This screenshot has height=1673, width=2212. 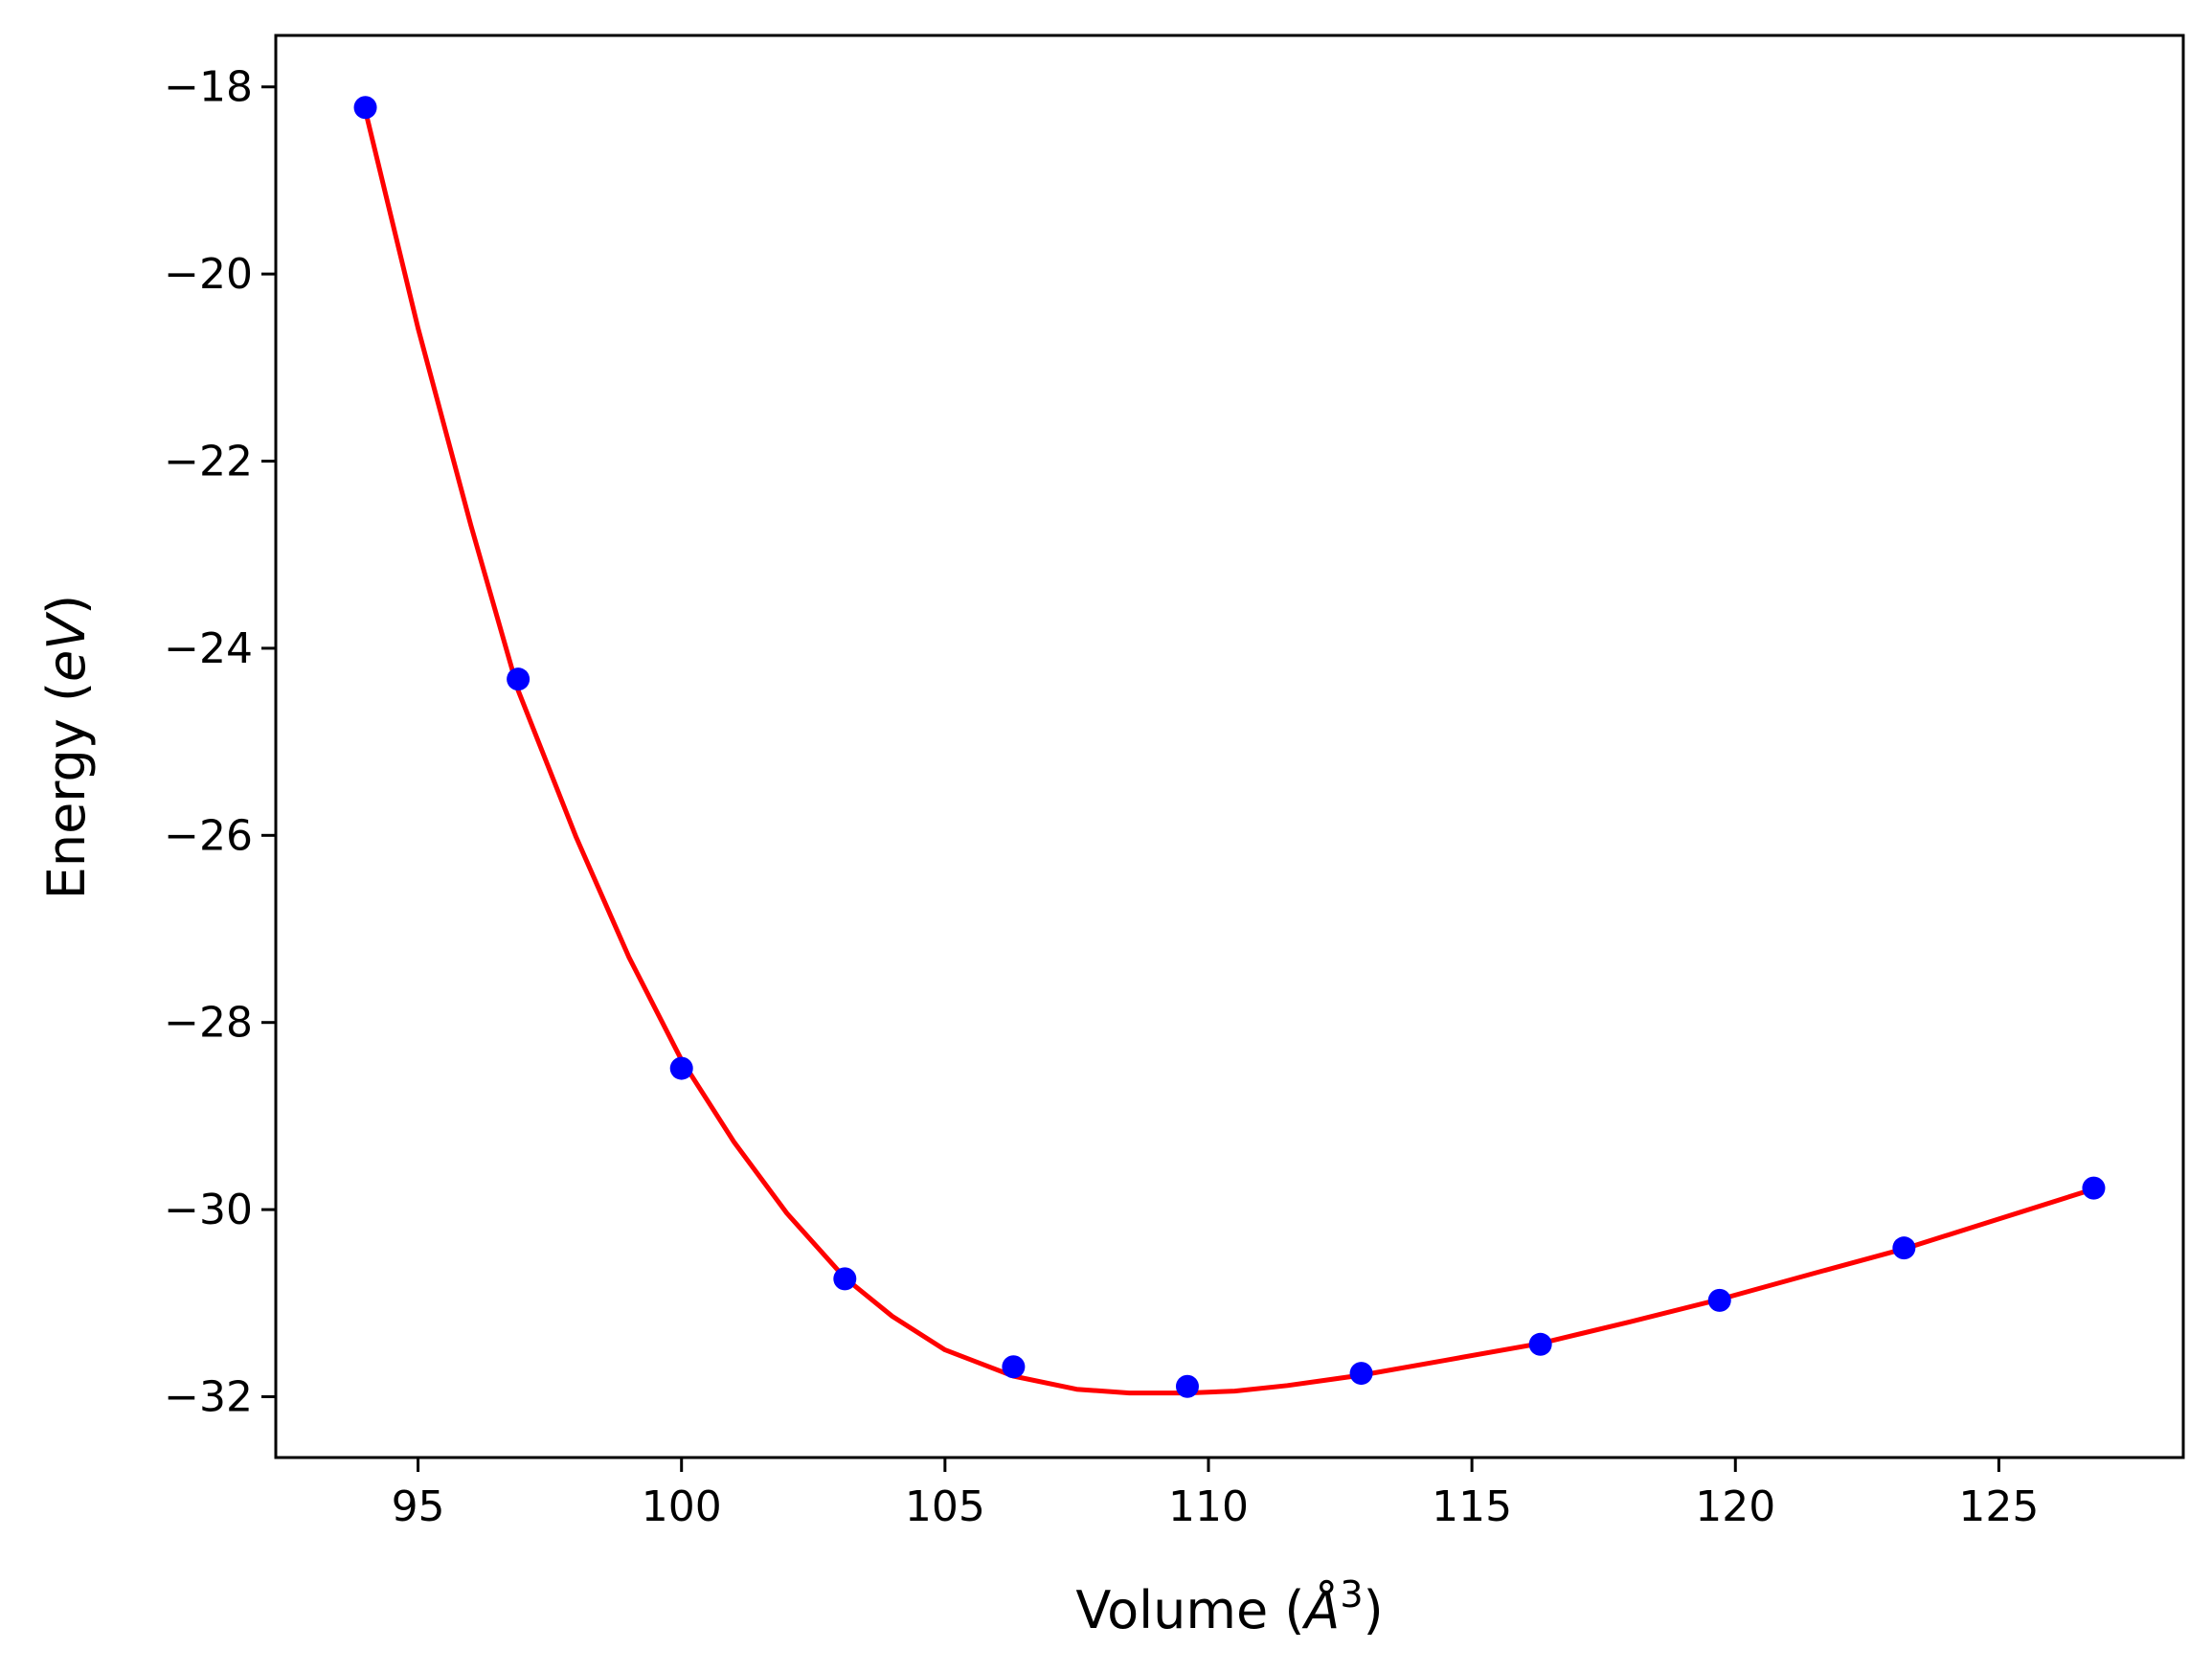 I want to click on y-tick-label: −24, so click(x=208, y=648).